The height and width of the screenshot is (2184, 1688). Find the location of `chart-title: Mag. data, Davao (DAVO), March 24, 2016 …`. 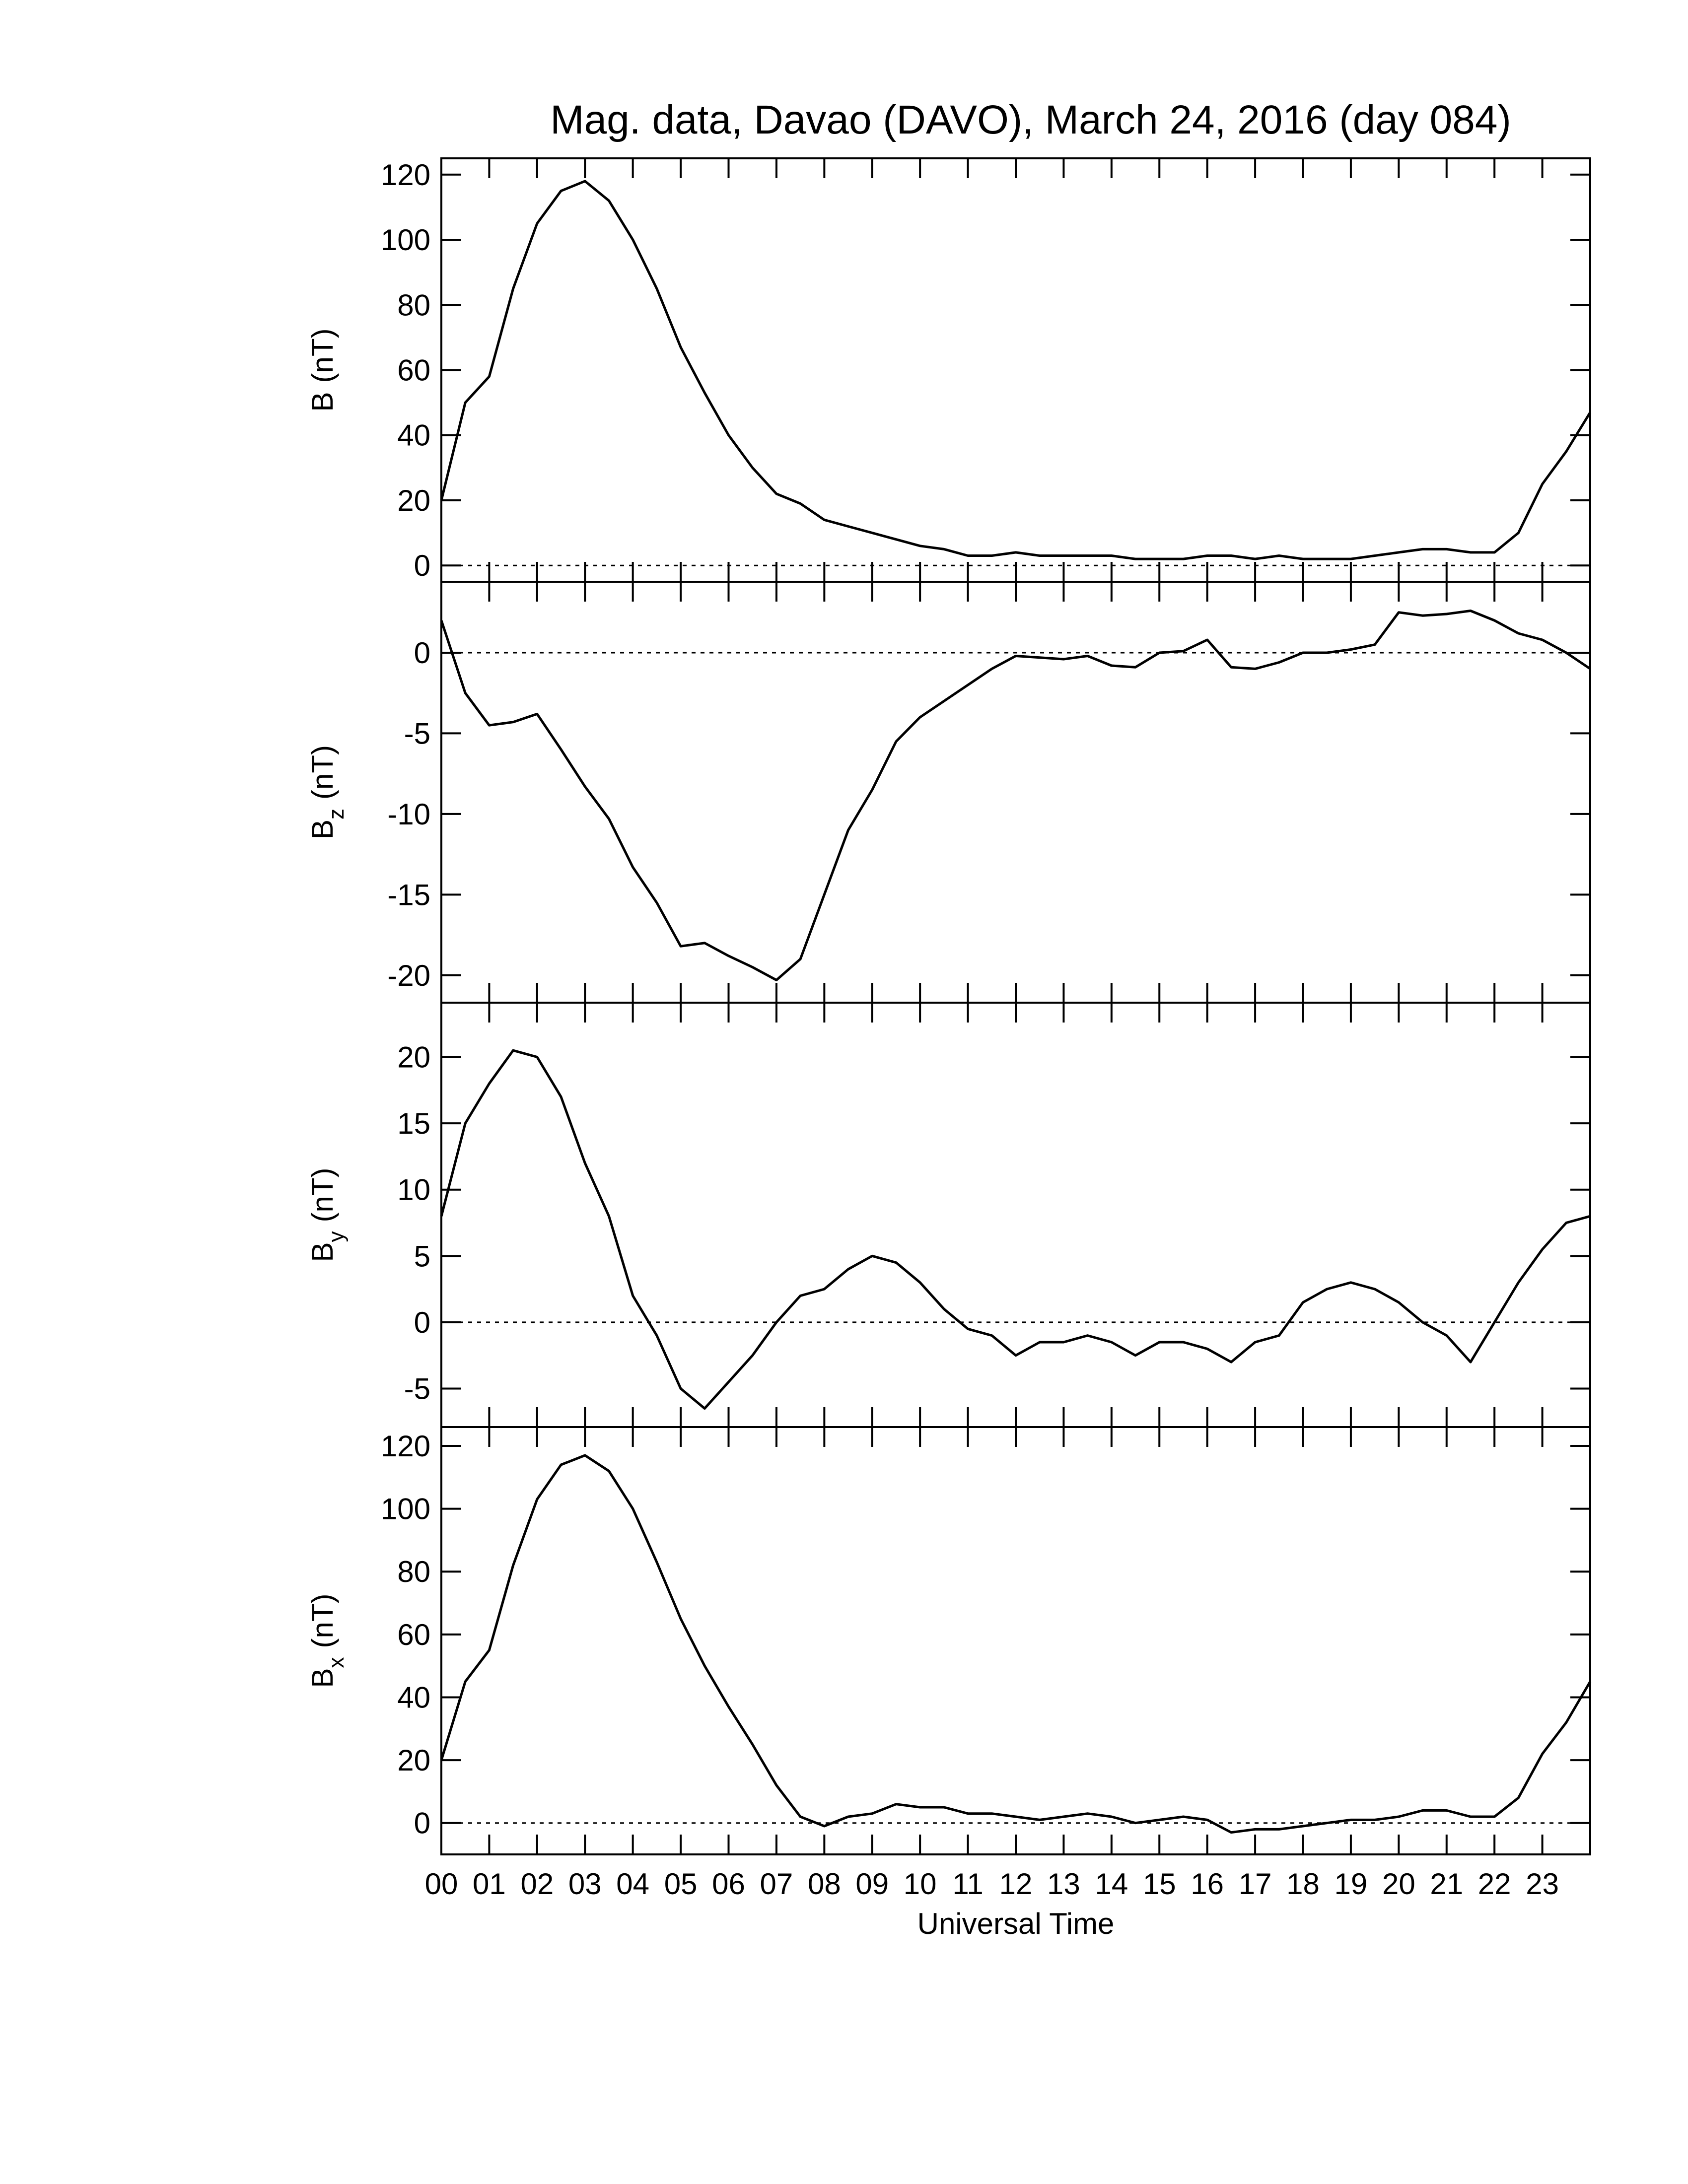

chart-title: Mag. data, Davao (DAVO), March 24, 2016 … is located at coordinates (1030, 119).